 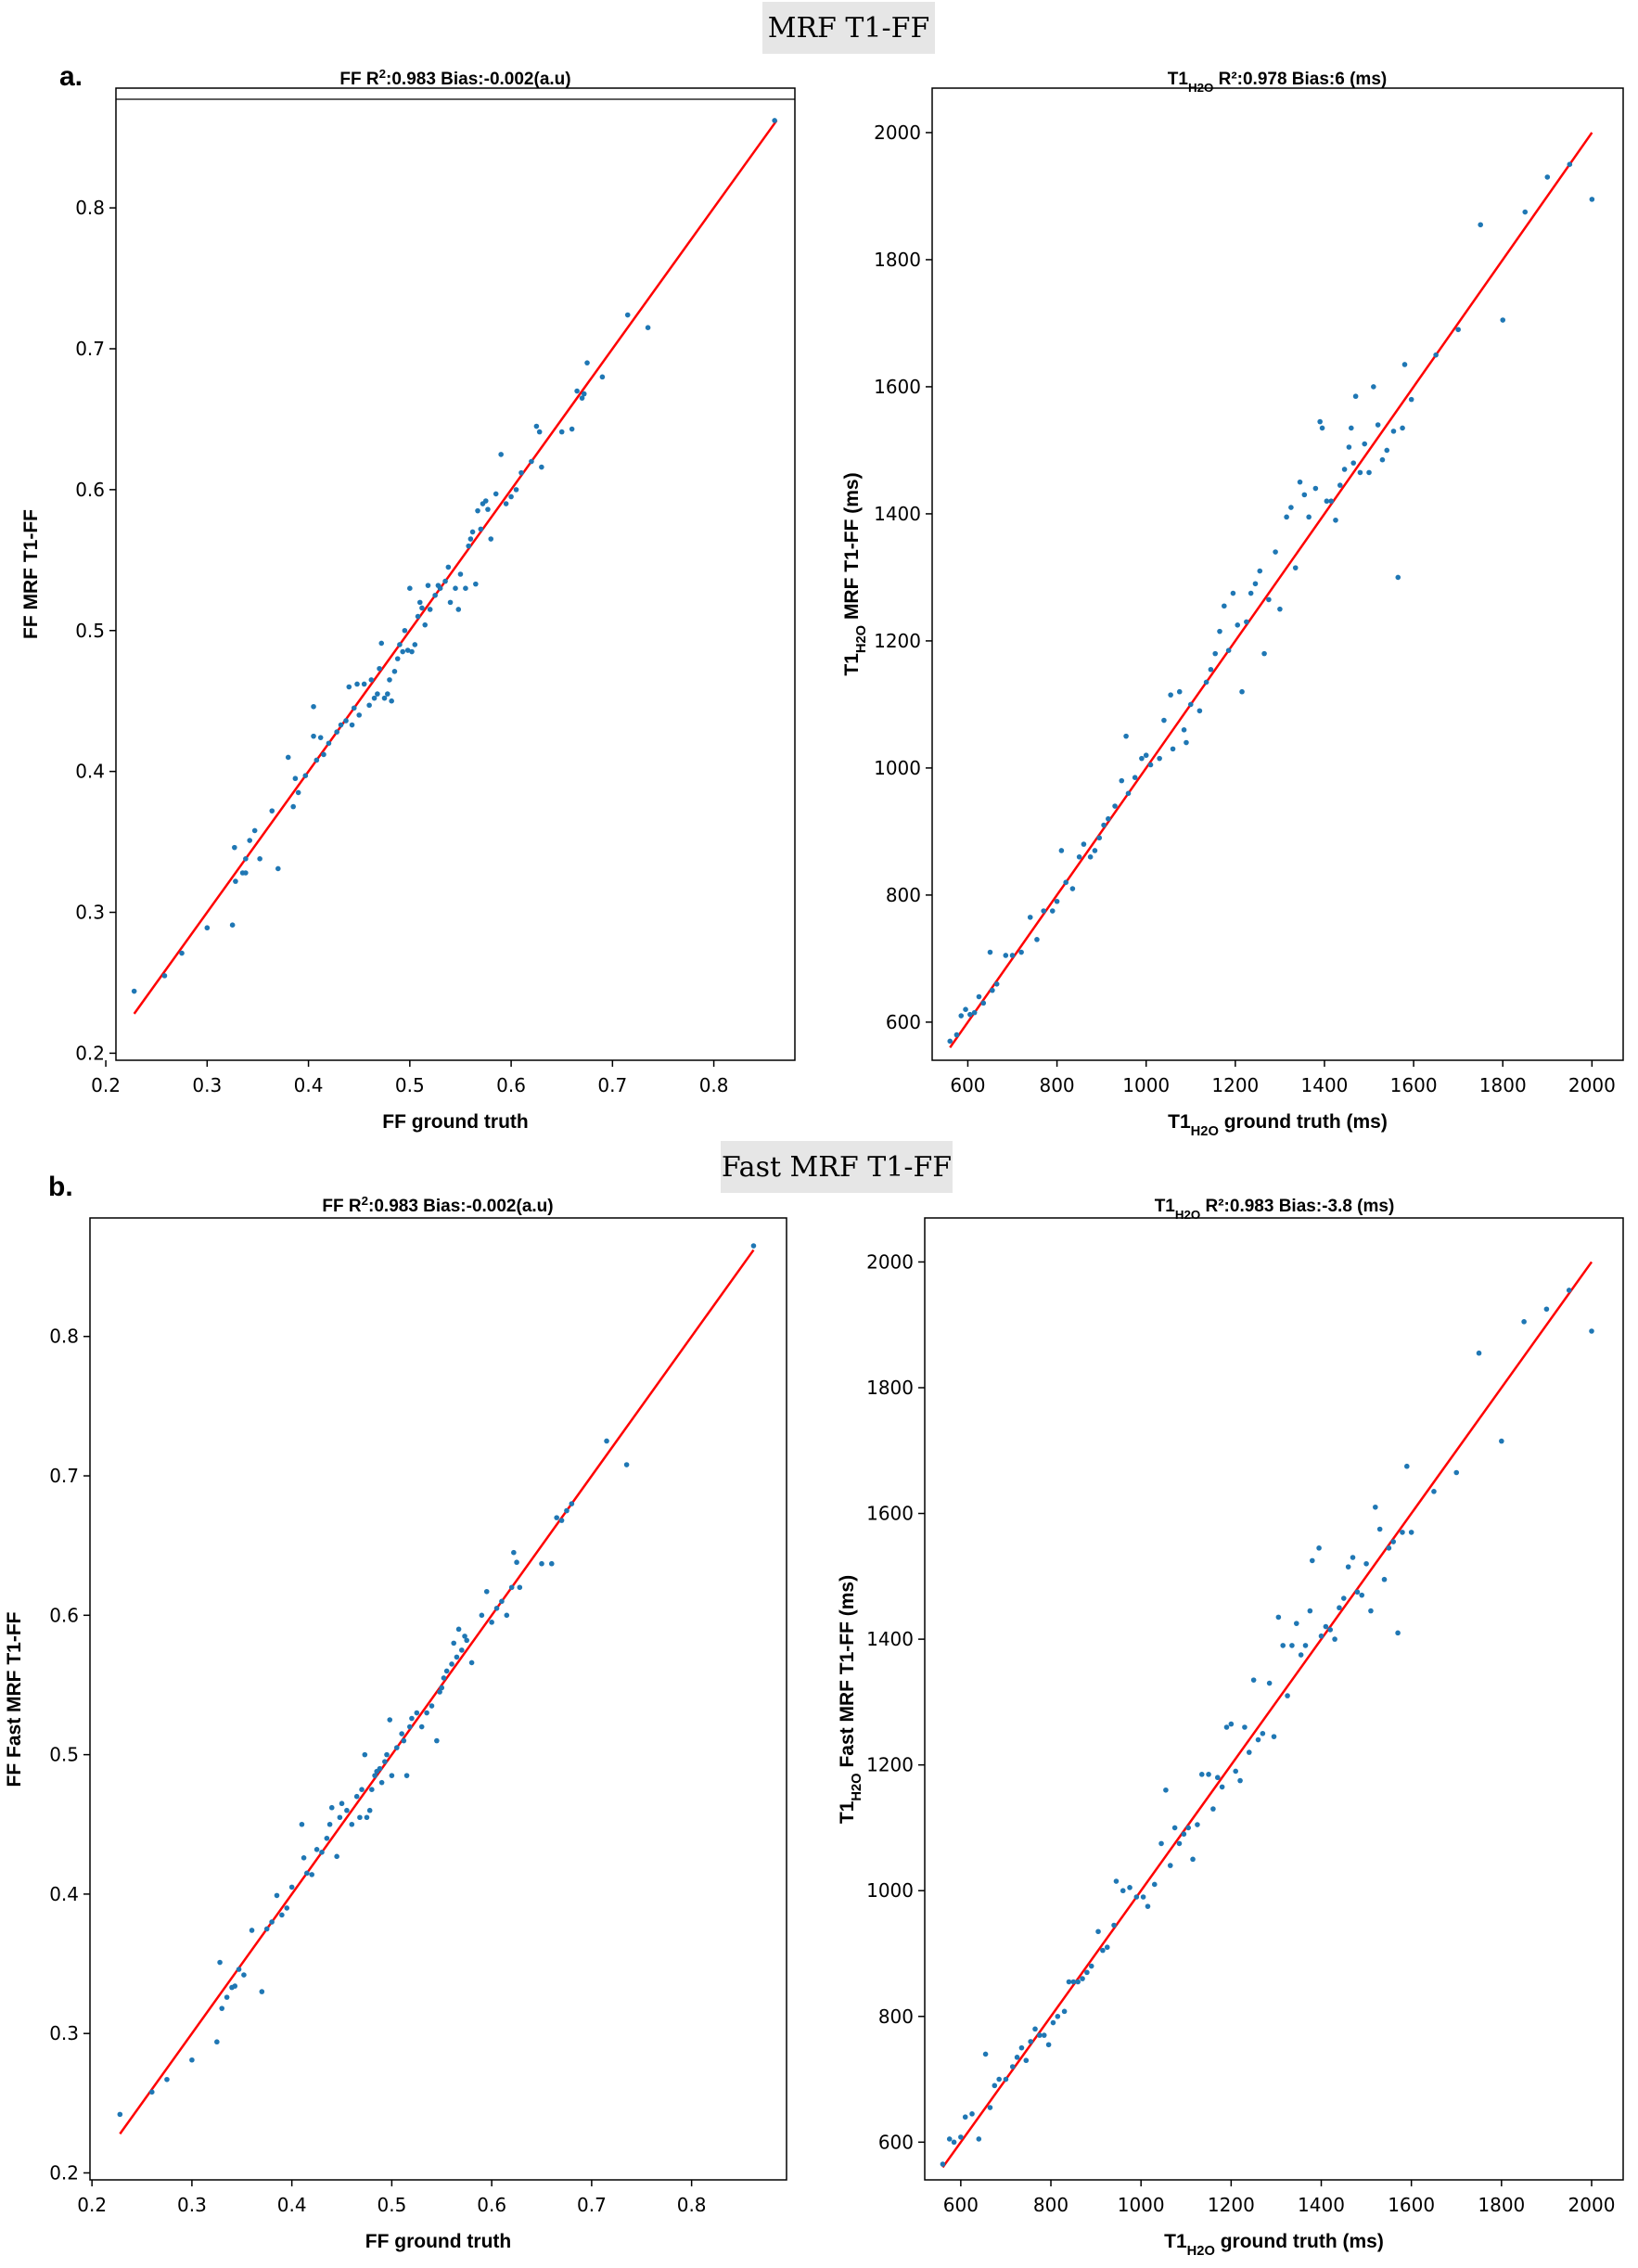 What do you see at coordinates (850, 1699) in the screenshot?
I see `y-axis-label: T1H2O Fast MRF T1-FF (ms)` at bounding box center [850, 1699].